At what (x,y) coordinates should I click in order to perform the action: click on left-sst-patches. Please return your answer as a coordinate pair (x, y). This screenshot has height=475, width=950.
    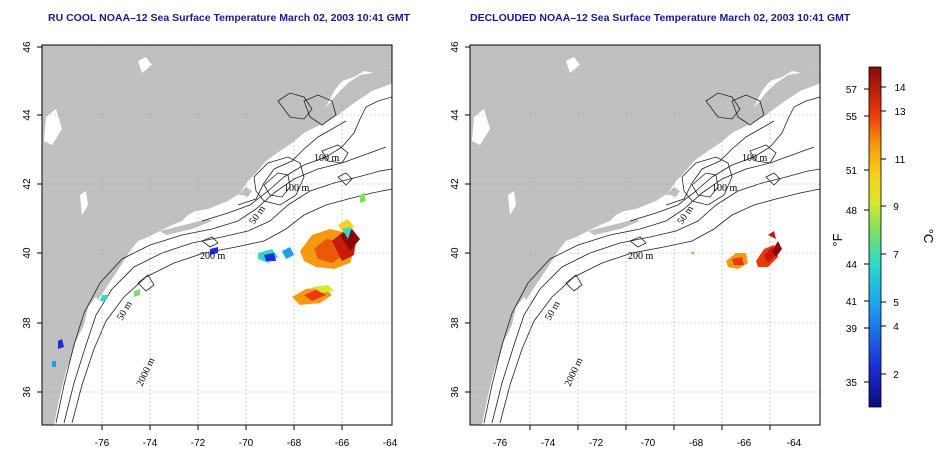
    Looking at the image, I should click on (209, 280).